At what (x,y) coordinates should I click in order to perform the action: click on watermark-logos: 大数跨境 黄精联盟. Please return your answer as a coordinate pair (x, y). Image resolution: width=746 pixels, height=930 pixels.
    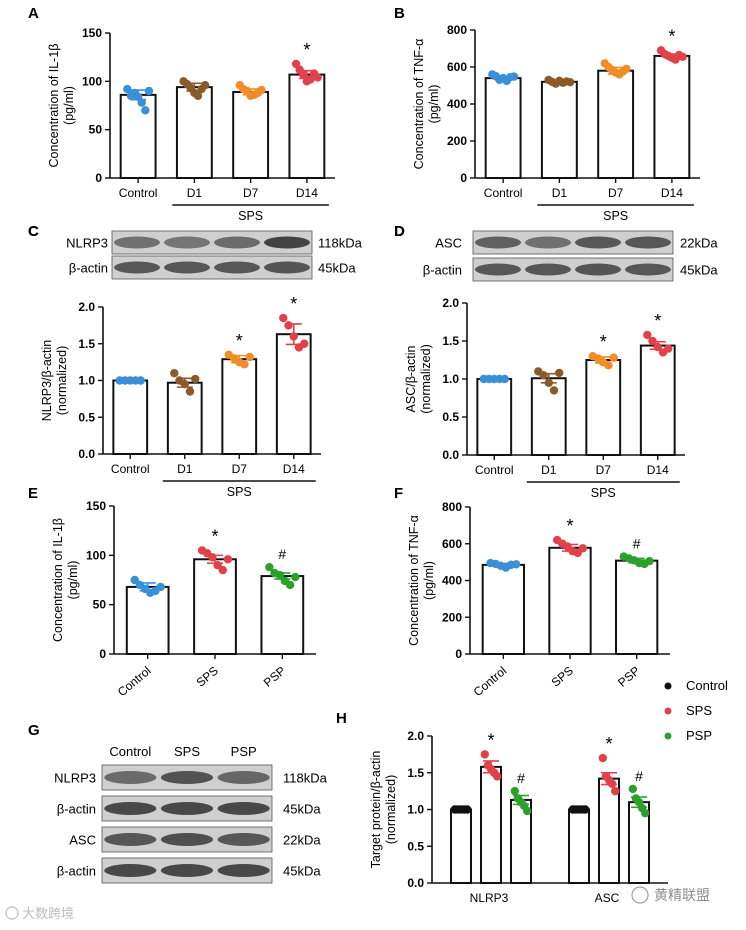
    Looking at the image, I should click on (357, 904).